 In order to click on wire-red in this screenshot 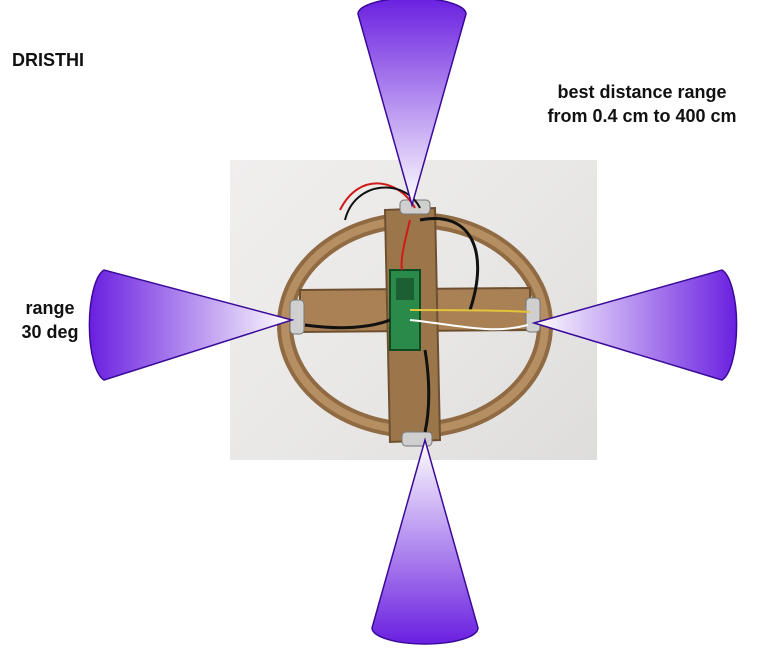, I will do `click(377, 196)`.